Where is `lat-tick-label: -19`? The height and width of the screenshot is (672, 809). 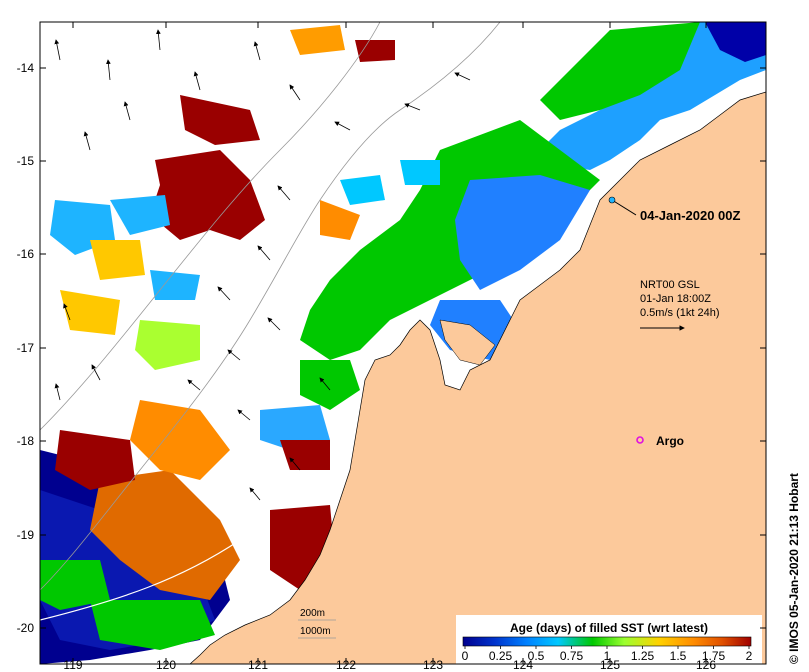
lat-tick-label: -19 is located at coordinates (26, 535).